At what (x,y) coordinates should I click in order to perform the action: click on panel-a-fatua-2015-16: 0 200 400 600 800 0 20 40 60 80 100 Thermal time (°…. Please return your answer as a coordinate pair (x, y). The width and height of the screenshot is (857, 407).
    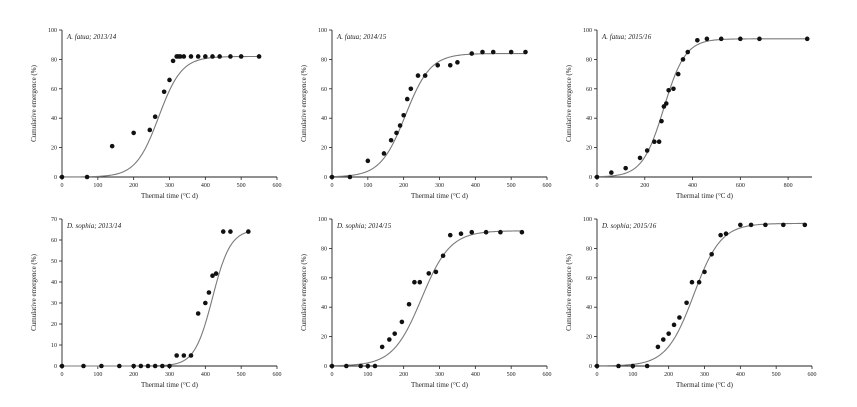
    Looking at the image, I should click on (690, 113).